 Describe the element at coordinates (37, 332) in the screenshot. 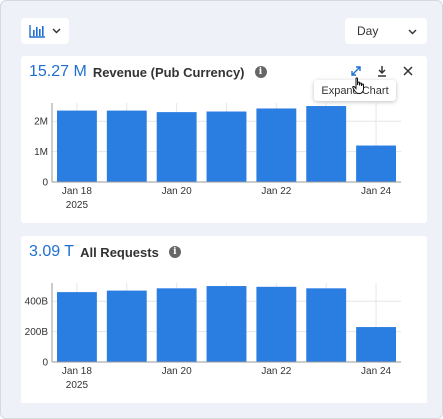

I see `y-tick-label: 200B` at that location.